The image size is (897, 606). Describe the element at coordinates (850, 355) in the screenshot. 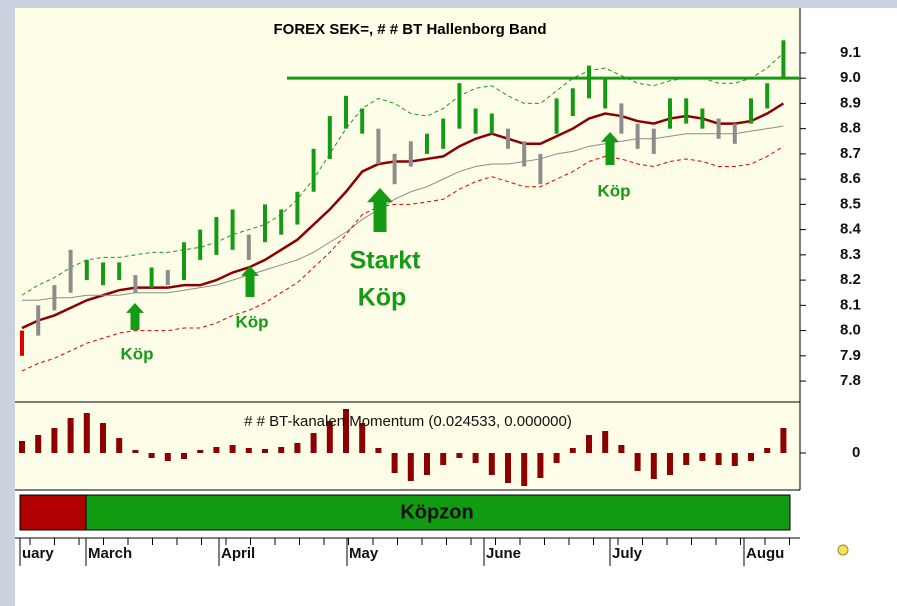

I see `y-tick-label: 7.9` at that location.